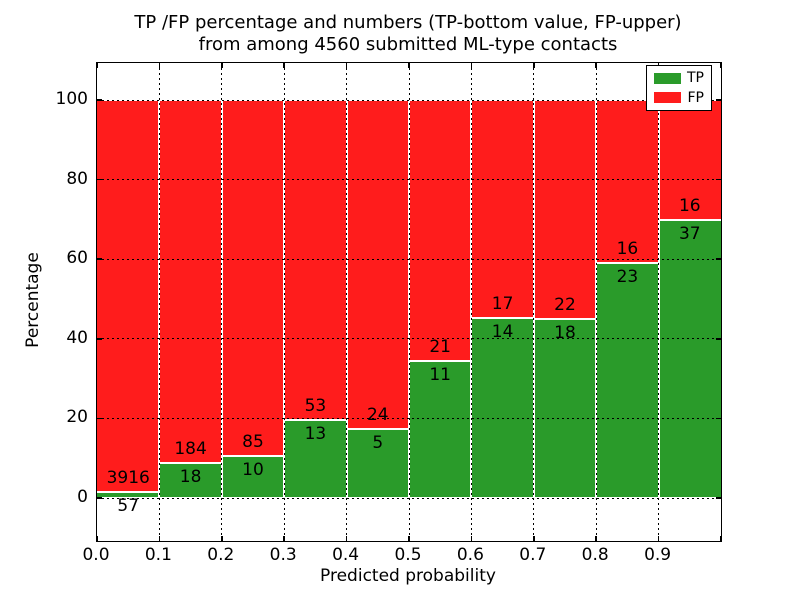 Image resolution: width=800 pixels, height=600 pixels. Describe the element at coordinates (77, 178) in the screenshot. I see `y-tick-label: 80` at that location.